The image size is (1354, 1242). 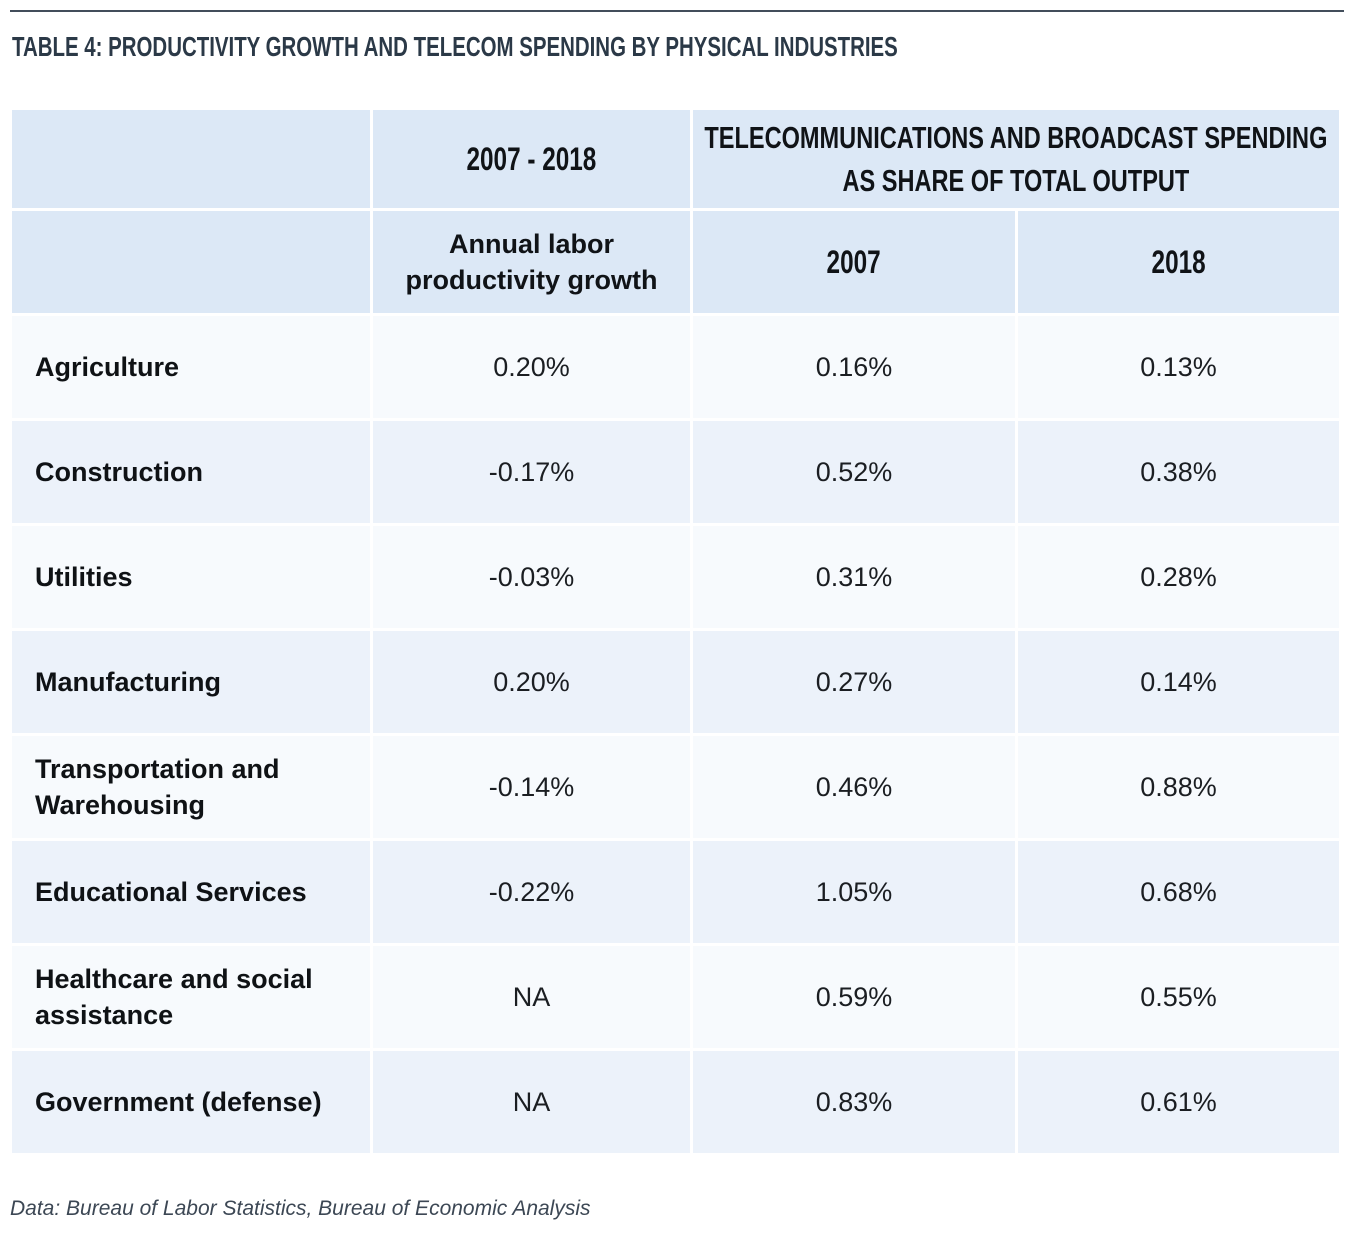 What do you see at coordinates (531, 892) in the screenshot?
I see `productivity-value: -0.22%` at bounding box center [531, 892].